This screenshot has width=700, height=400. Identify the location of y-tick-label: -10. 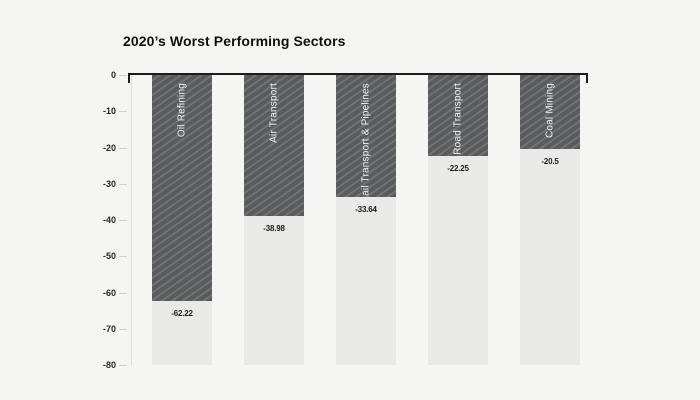
(109, 111).